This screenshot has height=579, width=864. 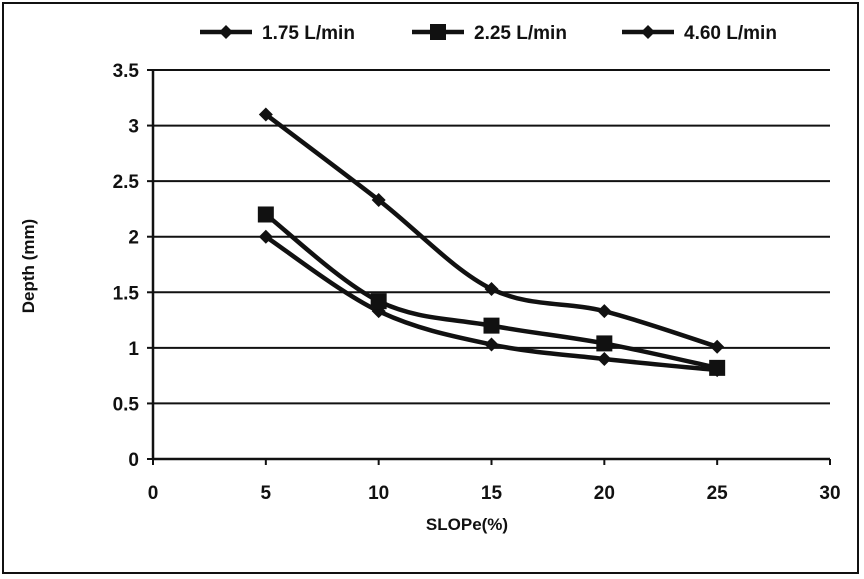 What do you see at coordinates (718, 493) in the screenshot?
I see `x-tick-label: 25` at bounding box center [718, 493].